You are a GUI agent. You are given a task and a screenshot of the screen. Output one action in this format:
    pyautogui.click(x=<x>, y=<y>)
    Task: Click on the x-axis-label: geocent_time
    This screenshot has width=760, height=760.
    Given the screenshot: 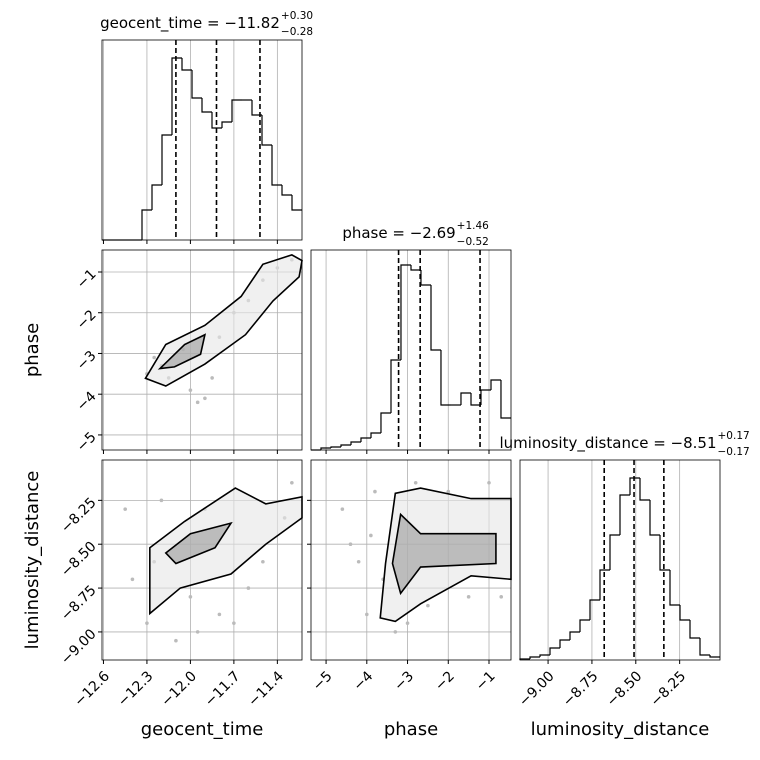 What is the action you would take?
    pyautogui.click(x=202, y=729)
    